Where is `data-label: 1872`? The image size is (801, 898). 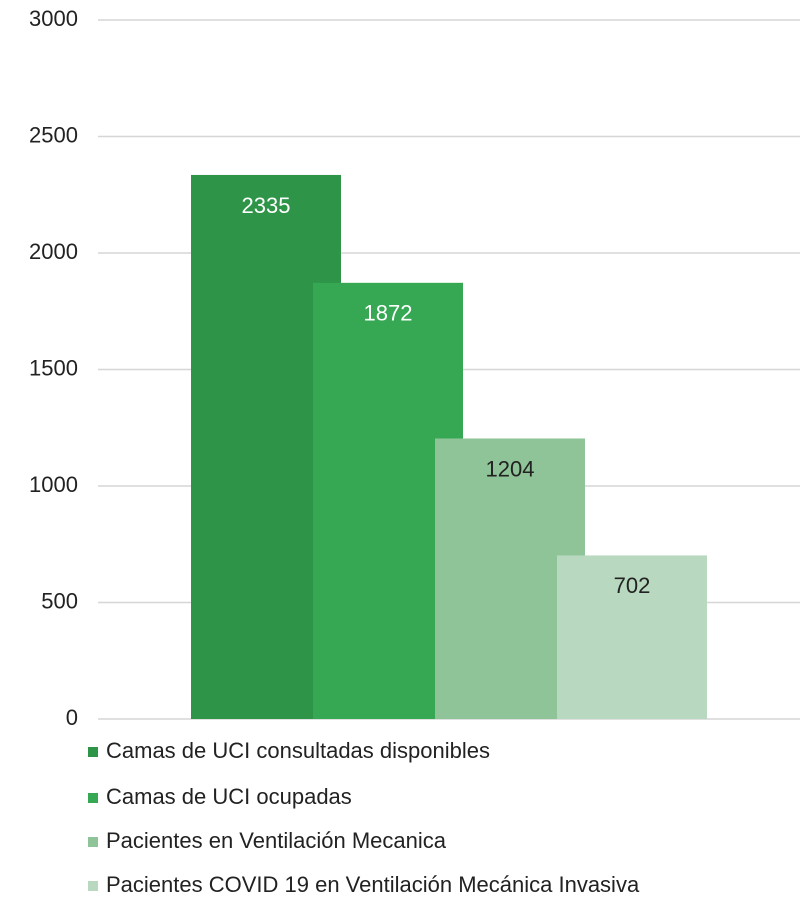
data-label: 1872 is located at coordinates (388, 313).